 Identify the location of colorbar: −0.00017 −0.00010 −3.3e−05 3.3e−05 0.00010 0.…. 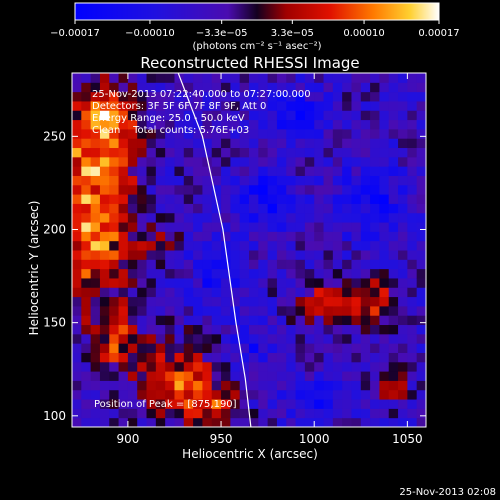
(255, 27).